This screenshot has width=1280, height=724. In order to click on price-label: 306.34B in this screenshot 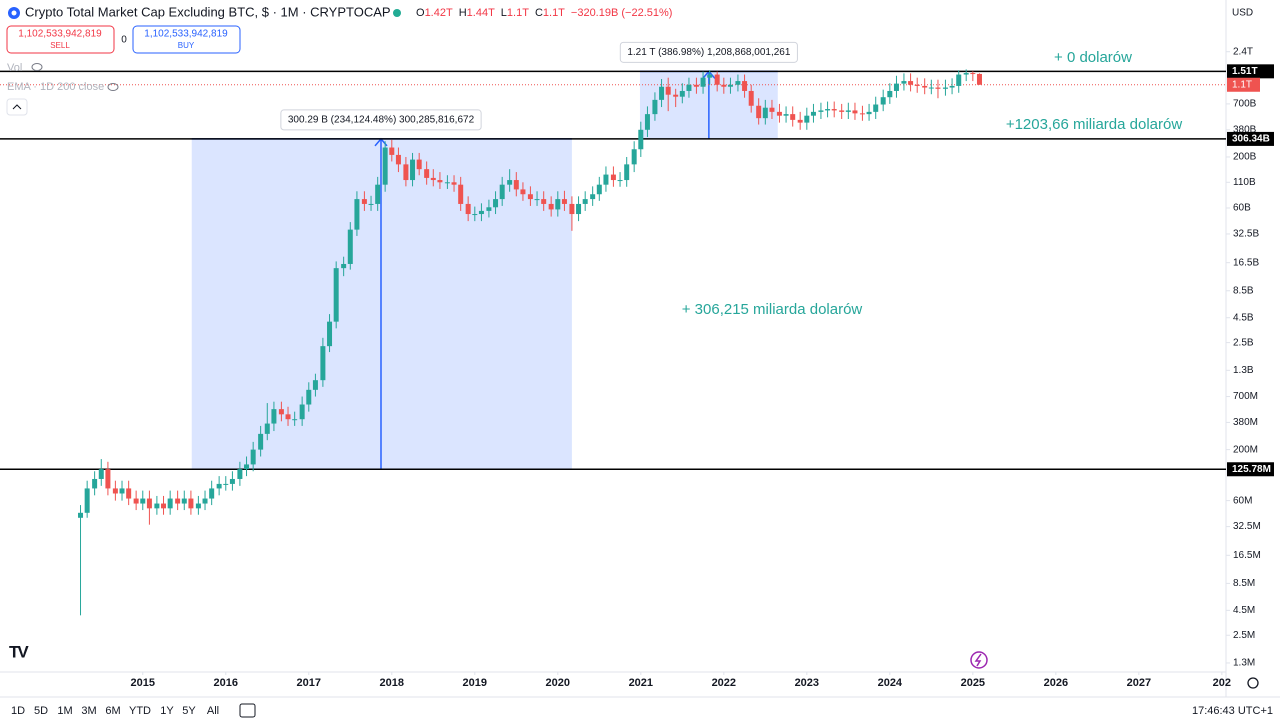, I will do `click(1251, 139)`.